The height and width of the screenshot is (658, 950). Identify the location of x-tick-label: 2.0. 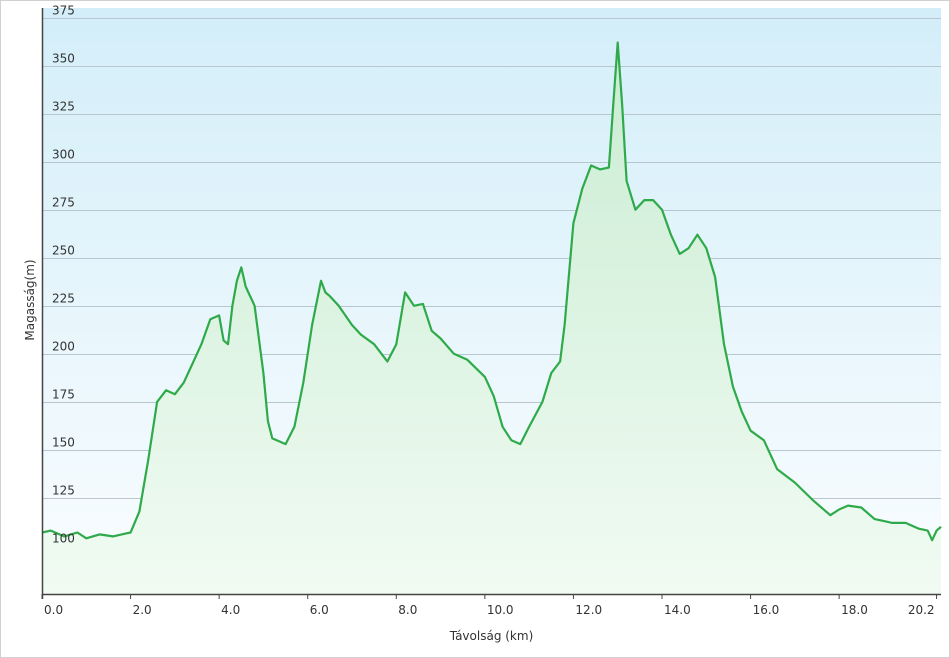
(142, 610).